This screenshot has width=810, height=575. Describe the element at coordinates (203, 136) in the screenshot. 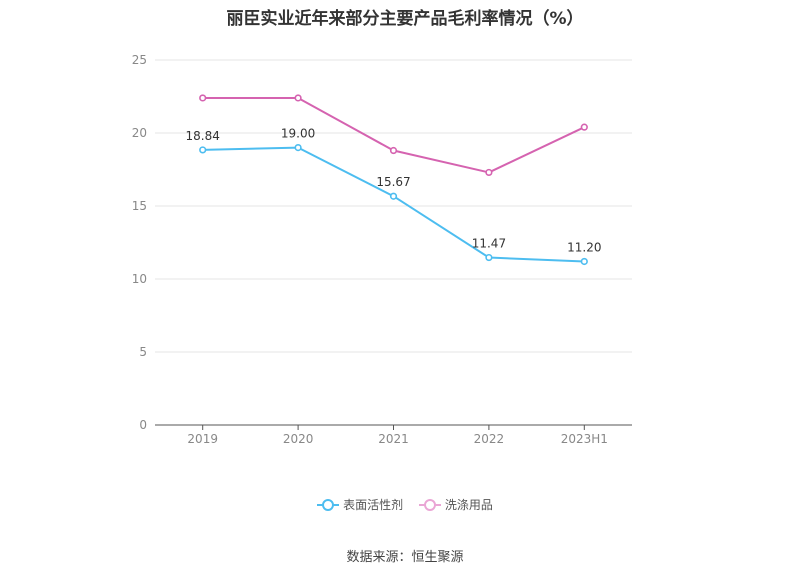

I see `data-label: 18.84` at that location.